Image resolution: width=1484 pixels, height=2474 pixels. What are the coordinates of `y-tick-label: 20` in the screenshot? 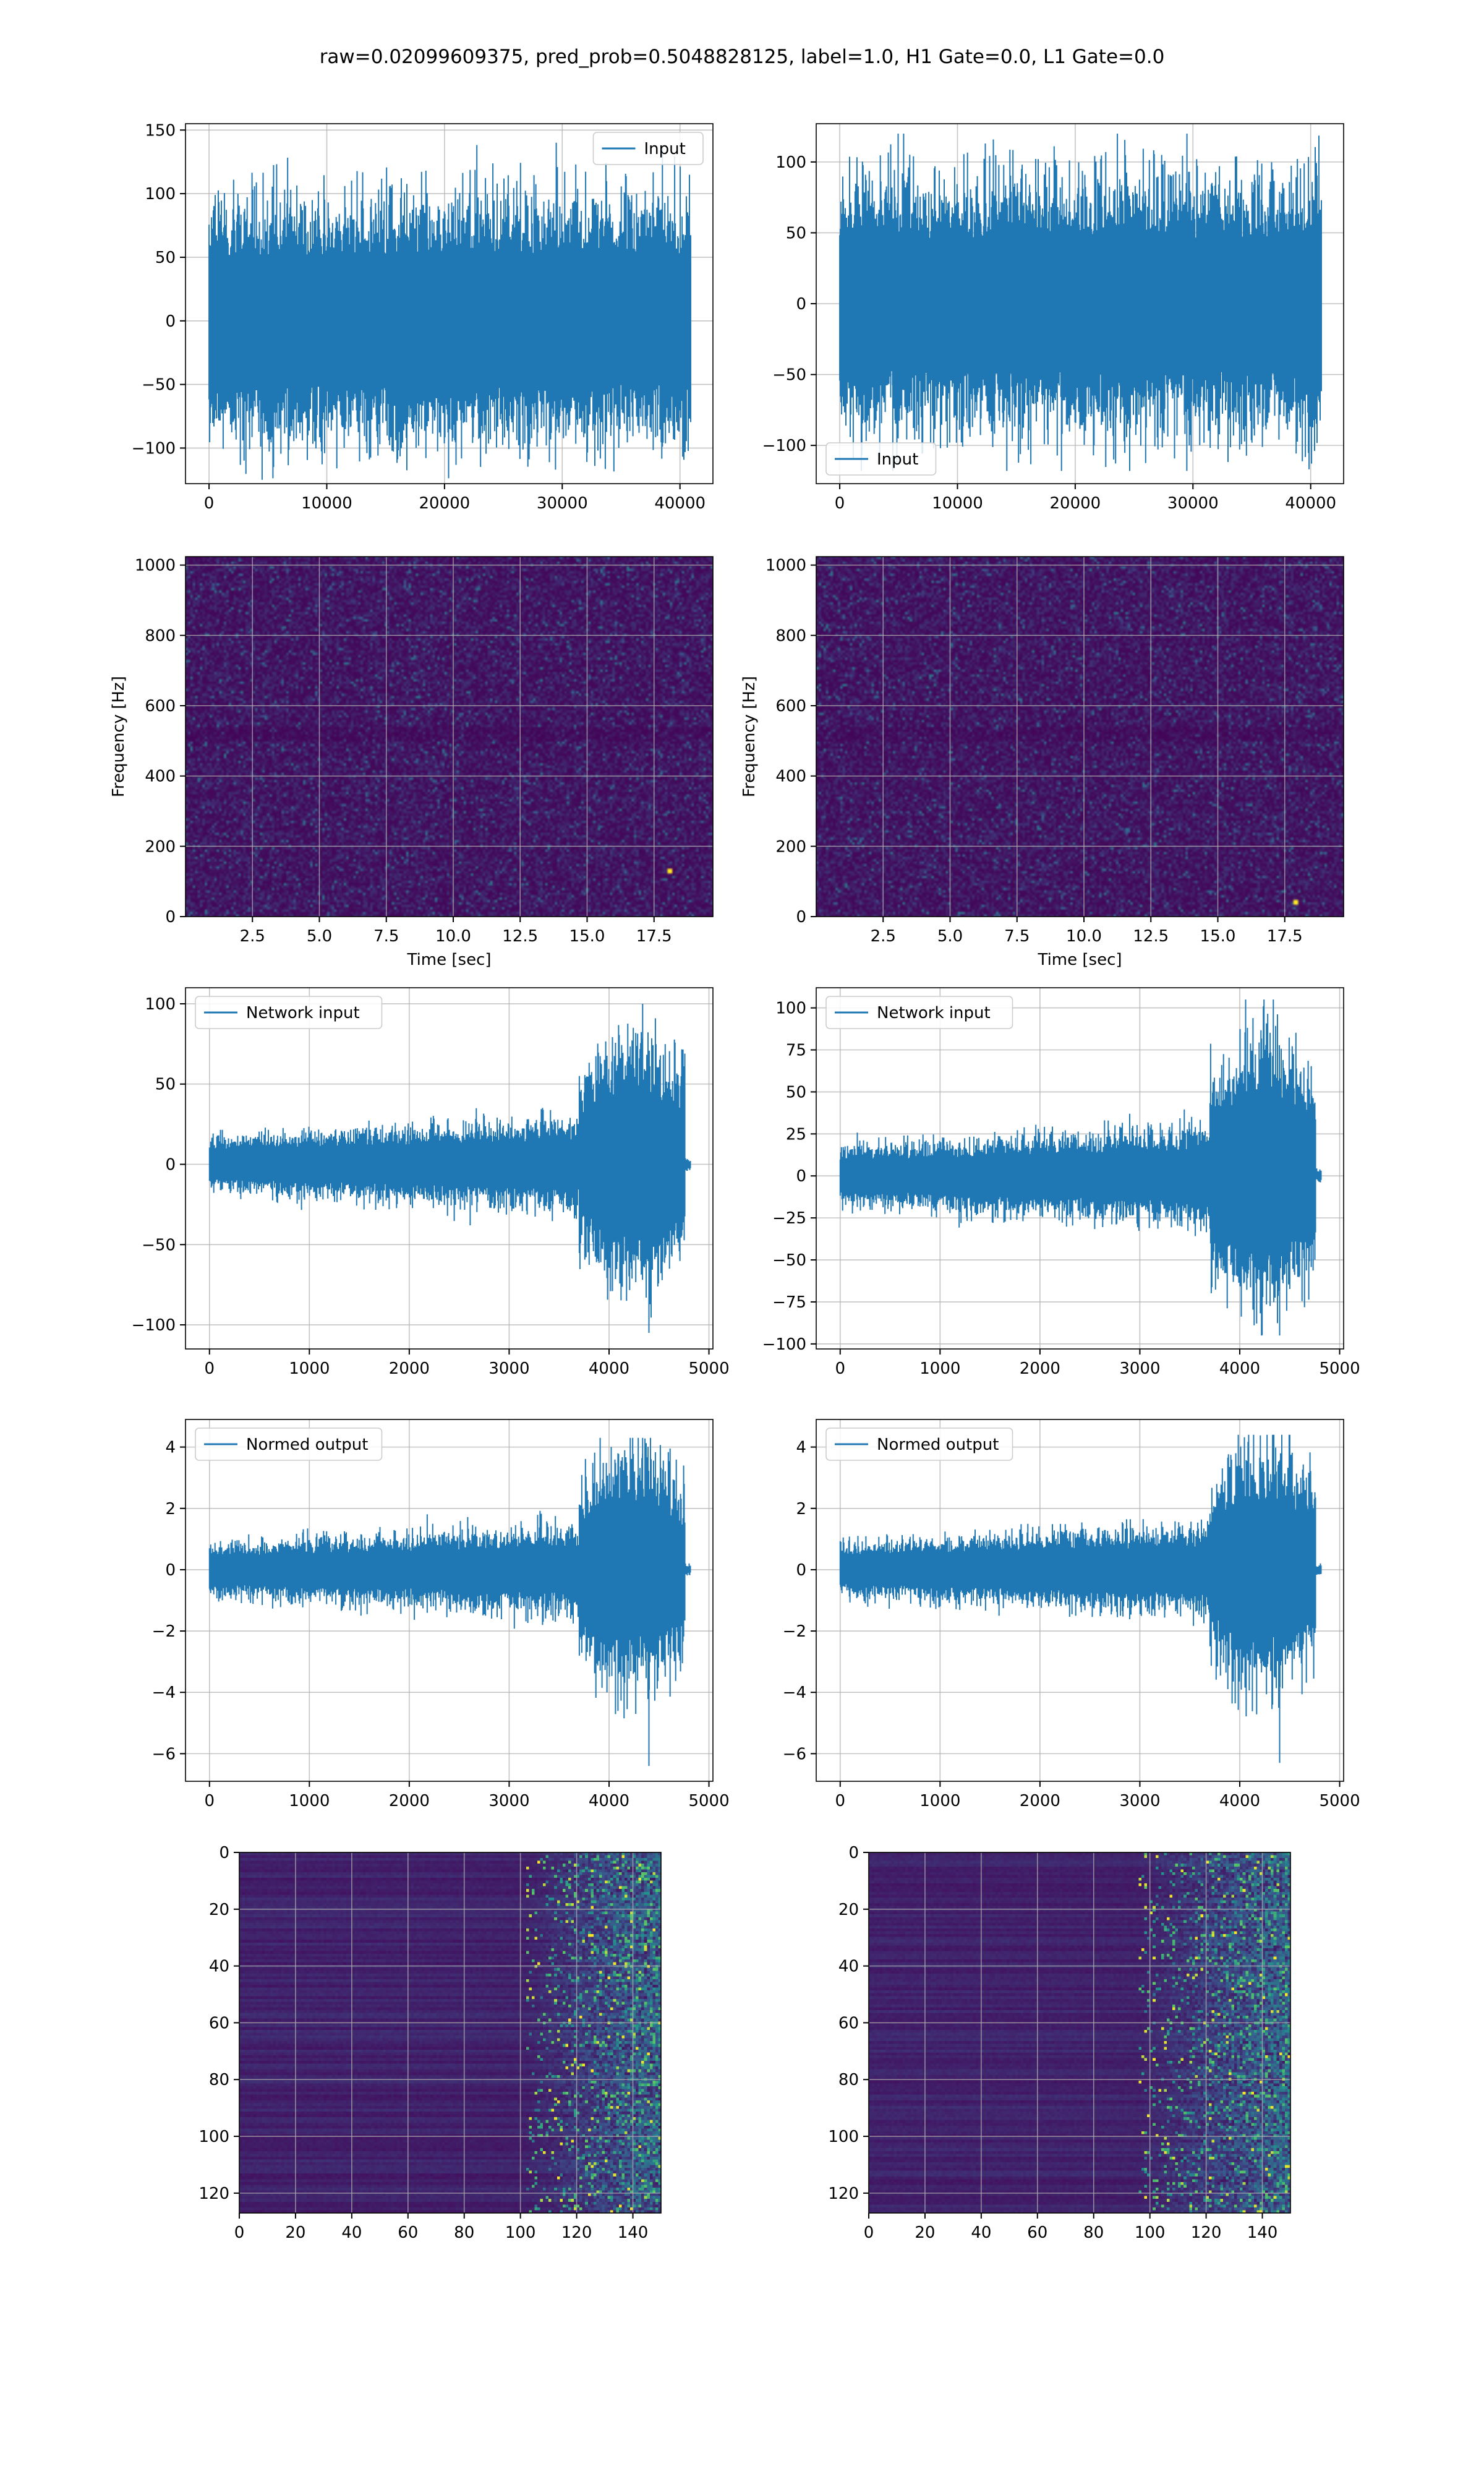 It's located at (848, 1910).